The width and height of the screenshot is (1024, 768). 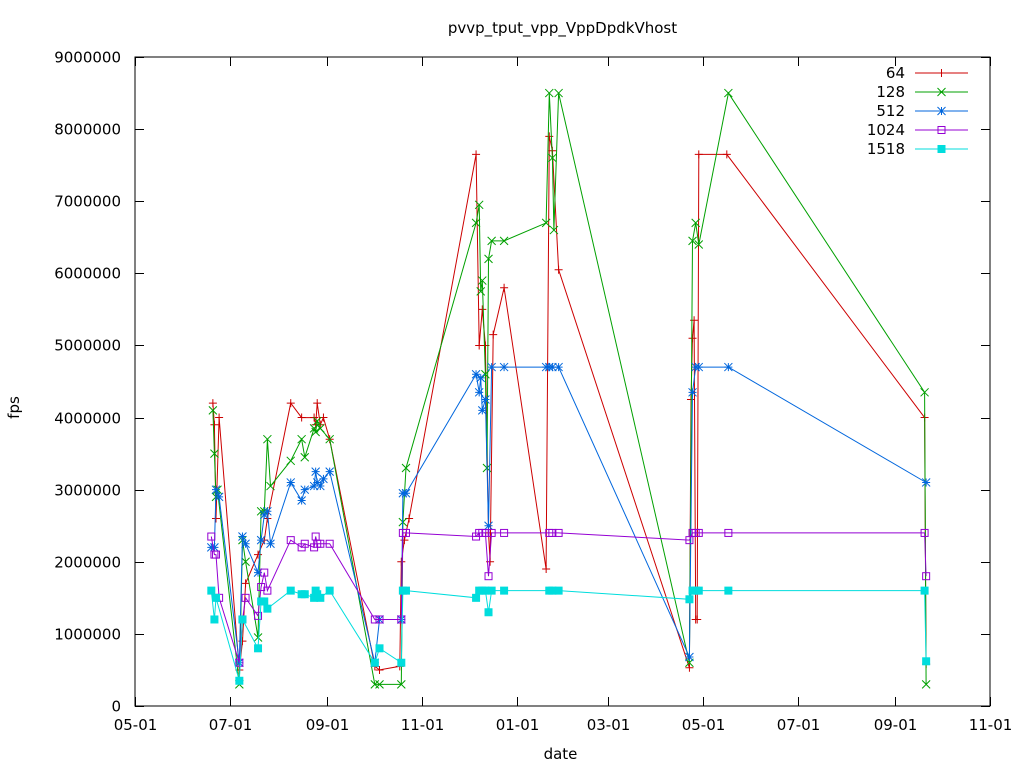 What do you see at coordinates (116, 707) in the screenshot?
I see `y-tick-label: 0` at bounding box center [116, 707].